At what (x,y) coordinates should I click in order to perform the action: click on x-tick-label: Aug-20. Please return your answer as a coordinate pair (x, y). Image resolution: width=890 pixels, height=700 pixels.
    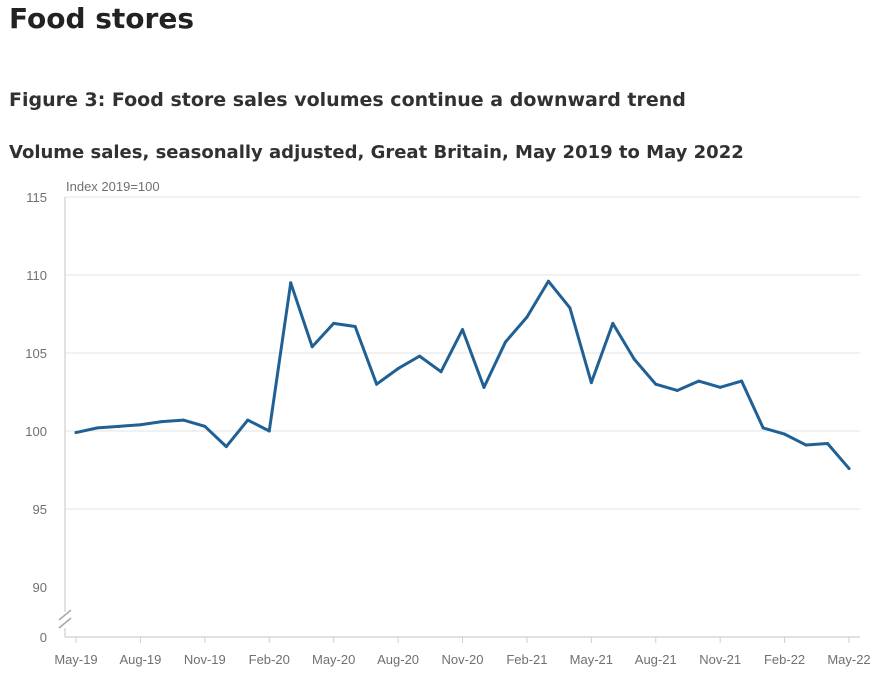
    Looking at the image, I should click on (398, 659).